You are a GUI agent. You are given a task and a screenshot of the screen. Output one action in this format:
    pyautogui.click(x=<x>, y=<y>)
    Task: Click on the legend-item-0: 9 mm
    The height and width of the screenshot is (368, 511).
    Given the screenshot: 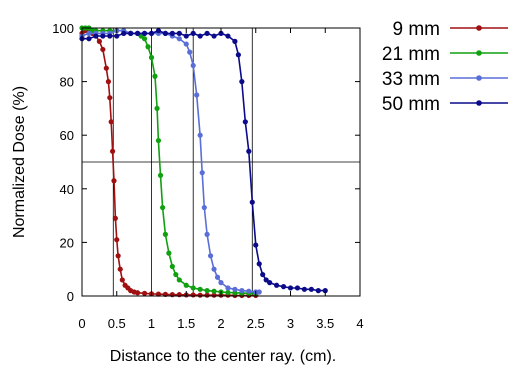 What is the action you would take?
    pyautogui.click(x=450, y=29)
    